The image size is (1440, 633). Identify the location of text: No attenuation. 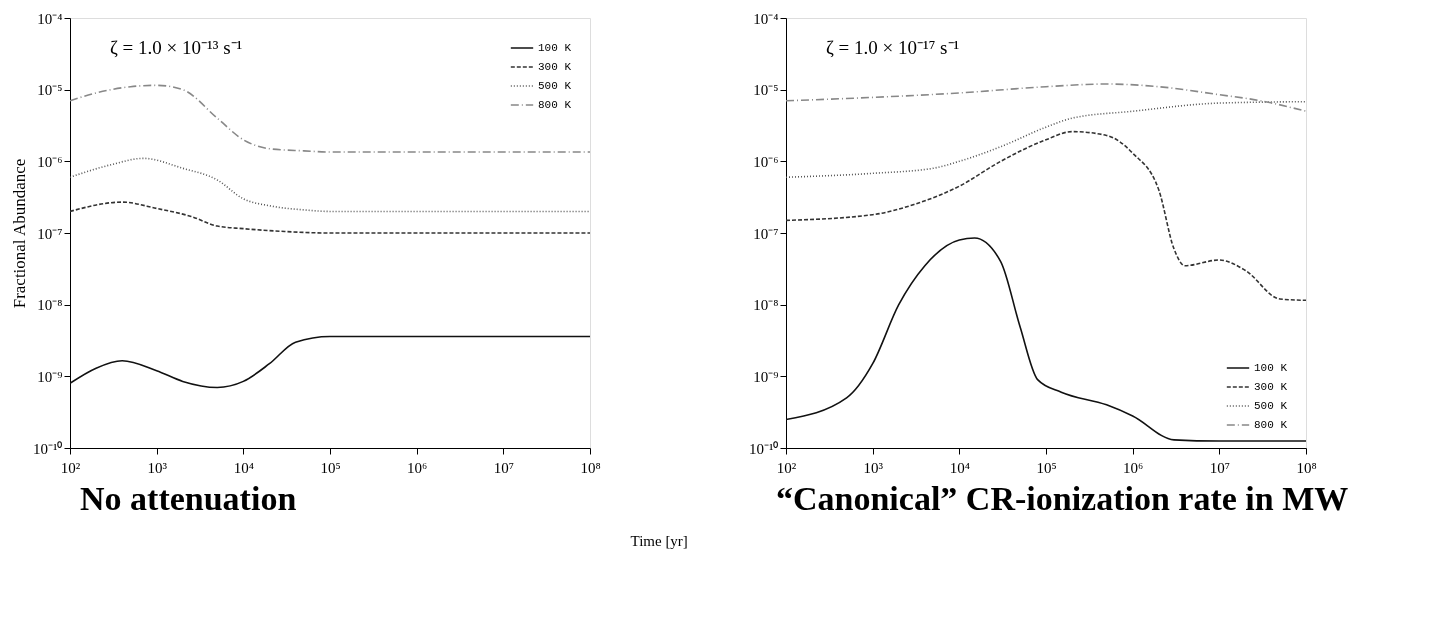
(188, 498).